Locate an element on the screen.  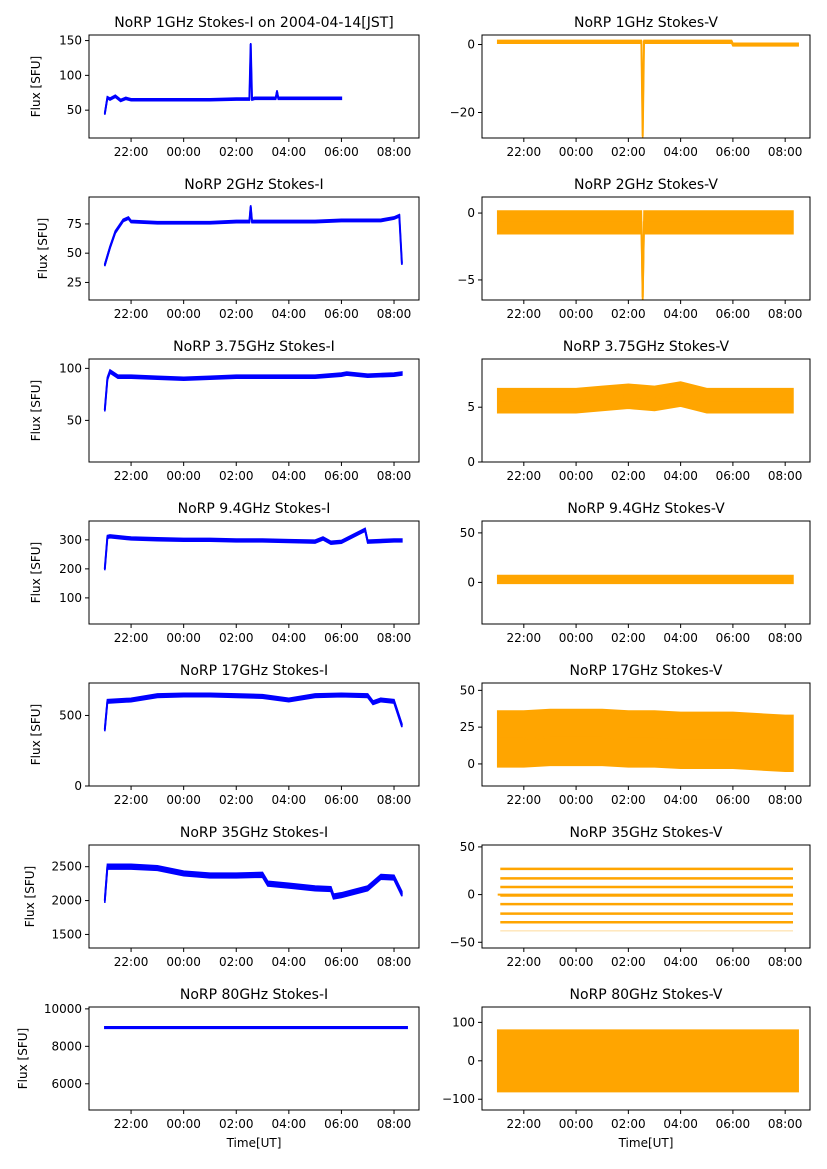
subplot-title: NoRP 1GHz Stokes-V is located at coordinates (646, 23).